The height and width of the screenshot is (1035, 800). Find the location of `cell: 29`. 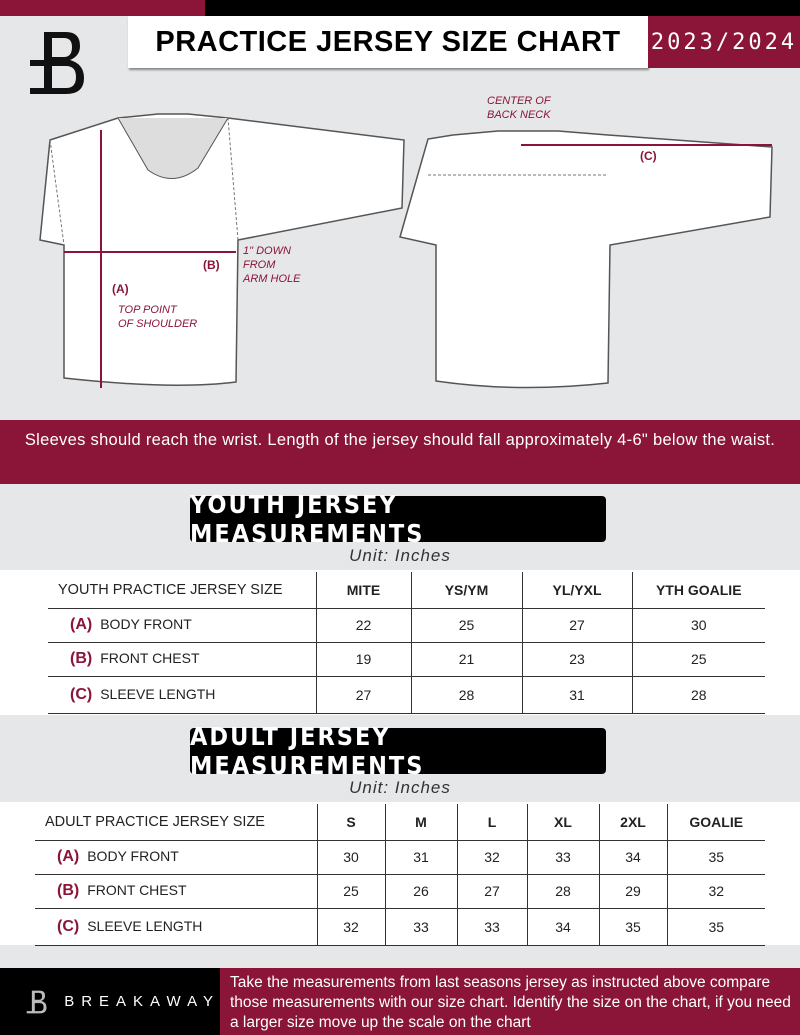

cell: 29 is located at coordinates (632, 891).